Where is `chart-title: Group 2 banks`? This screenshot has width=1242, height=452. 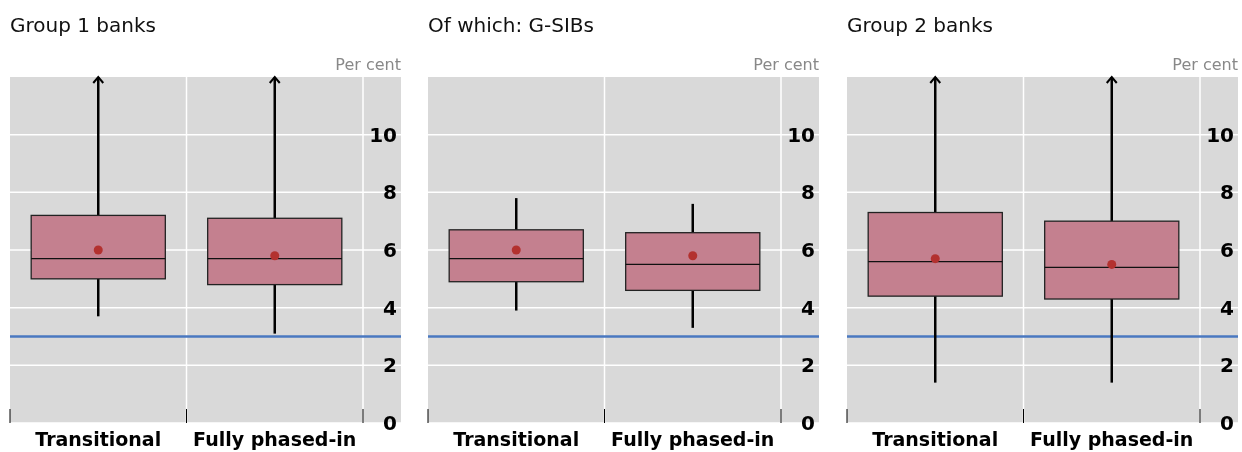
chart-title: Group 2 banks is located at coordinates (920, 25).